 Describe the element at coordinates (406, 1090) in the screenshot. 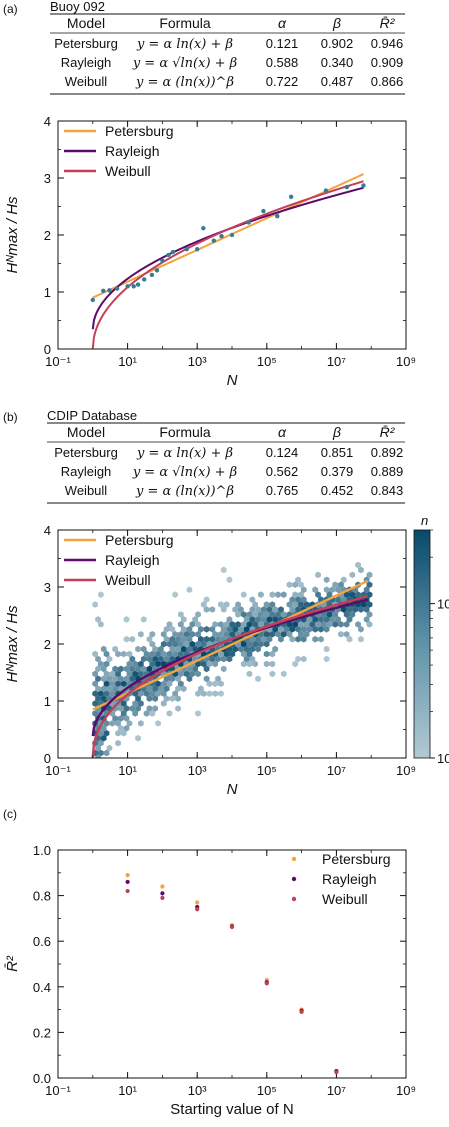

I see `x-tick-label: 10⁹` at that location.